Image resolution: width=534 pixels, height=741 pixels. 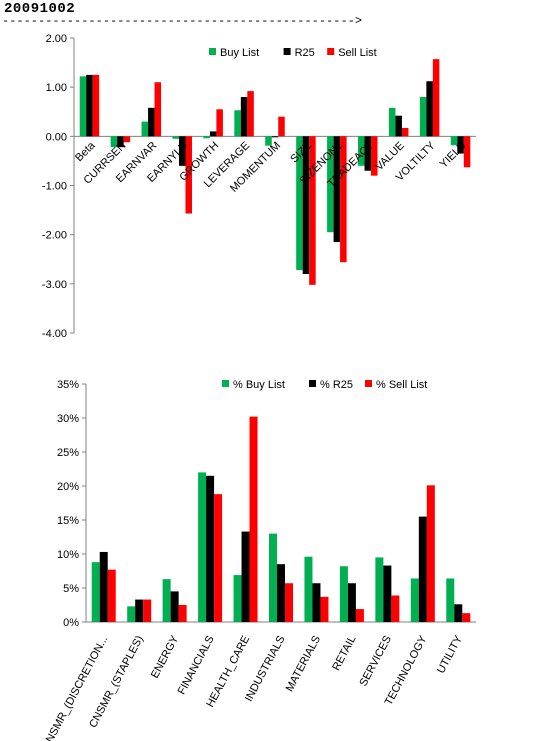 What do you see at coordinates (454, 141) in the screenshot?
I see `bar-buy-list-yield` at bounding box center [454, 141].